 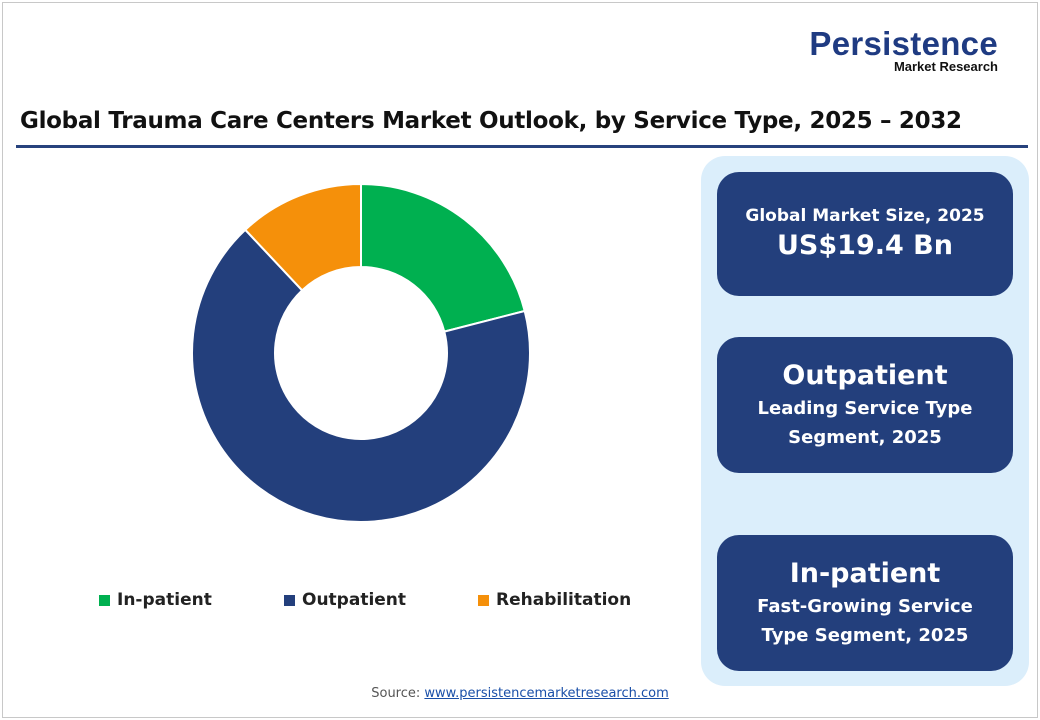 What do you see at coordinates (865, 606) in the screenshot?
I see `card-label: Fast-Growing Service` at bounding box center [865, 606].